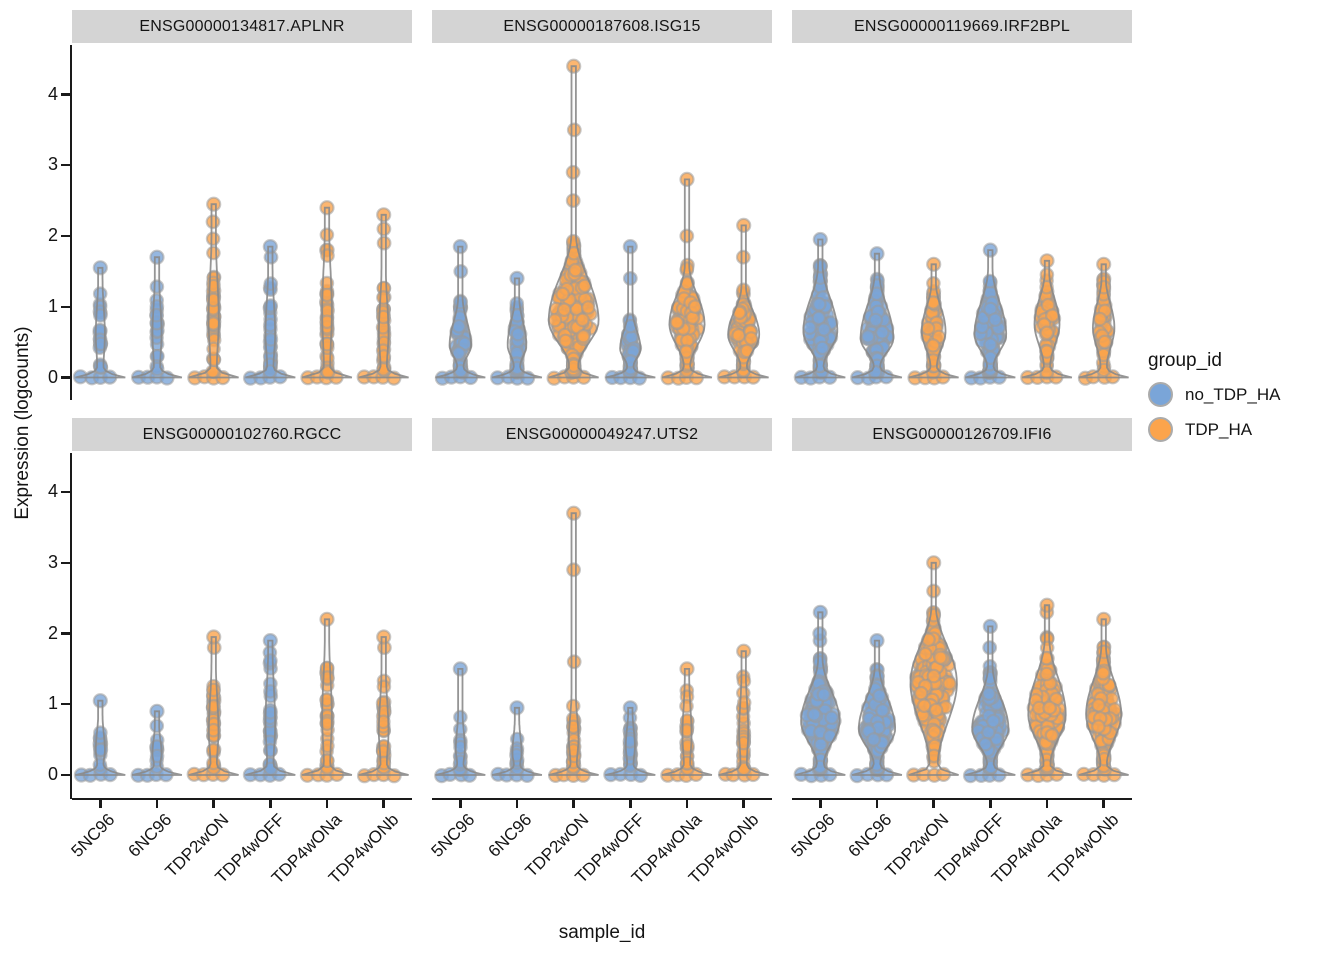 Image resolution: width=1344 pixels, height=960 pixels. What do you see at coordinates (917, 845) in the screenshot?
I see `x-tick-label: TDP2wON` at bounding box center [917, 845].